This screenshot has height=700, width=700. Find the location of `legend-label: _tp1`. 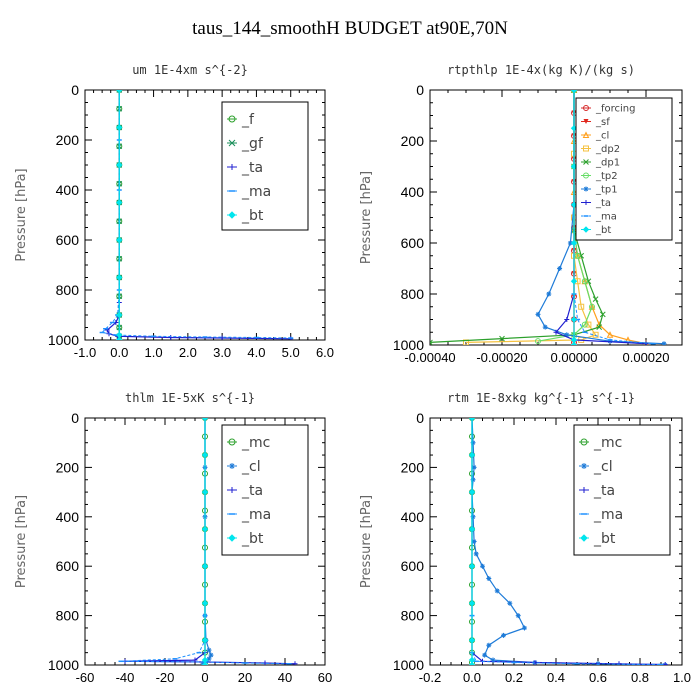

legend-label: _tp1 is located at coordinates (606, 190).